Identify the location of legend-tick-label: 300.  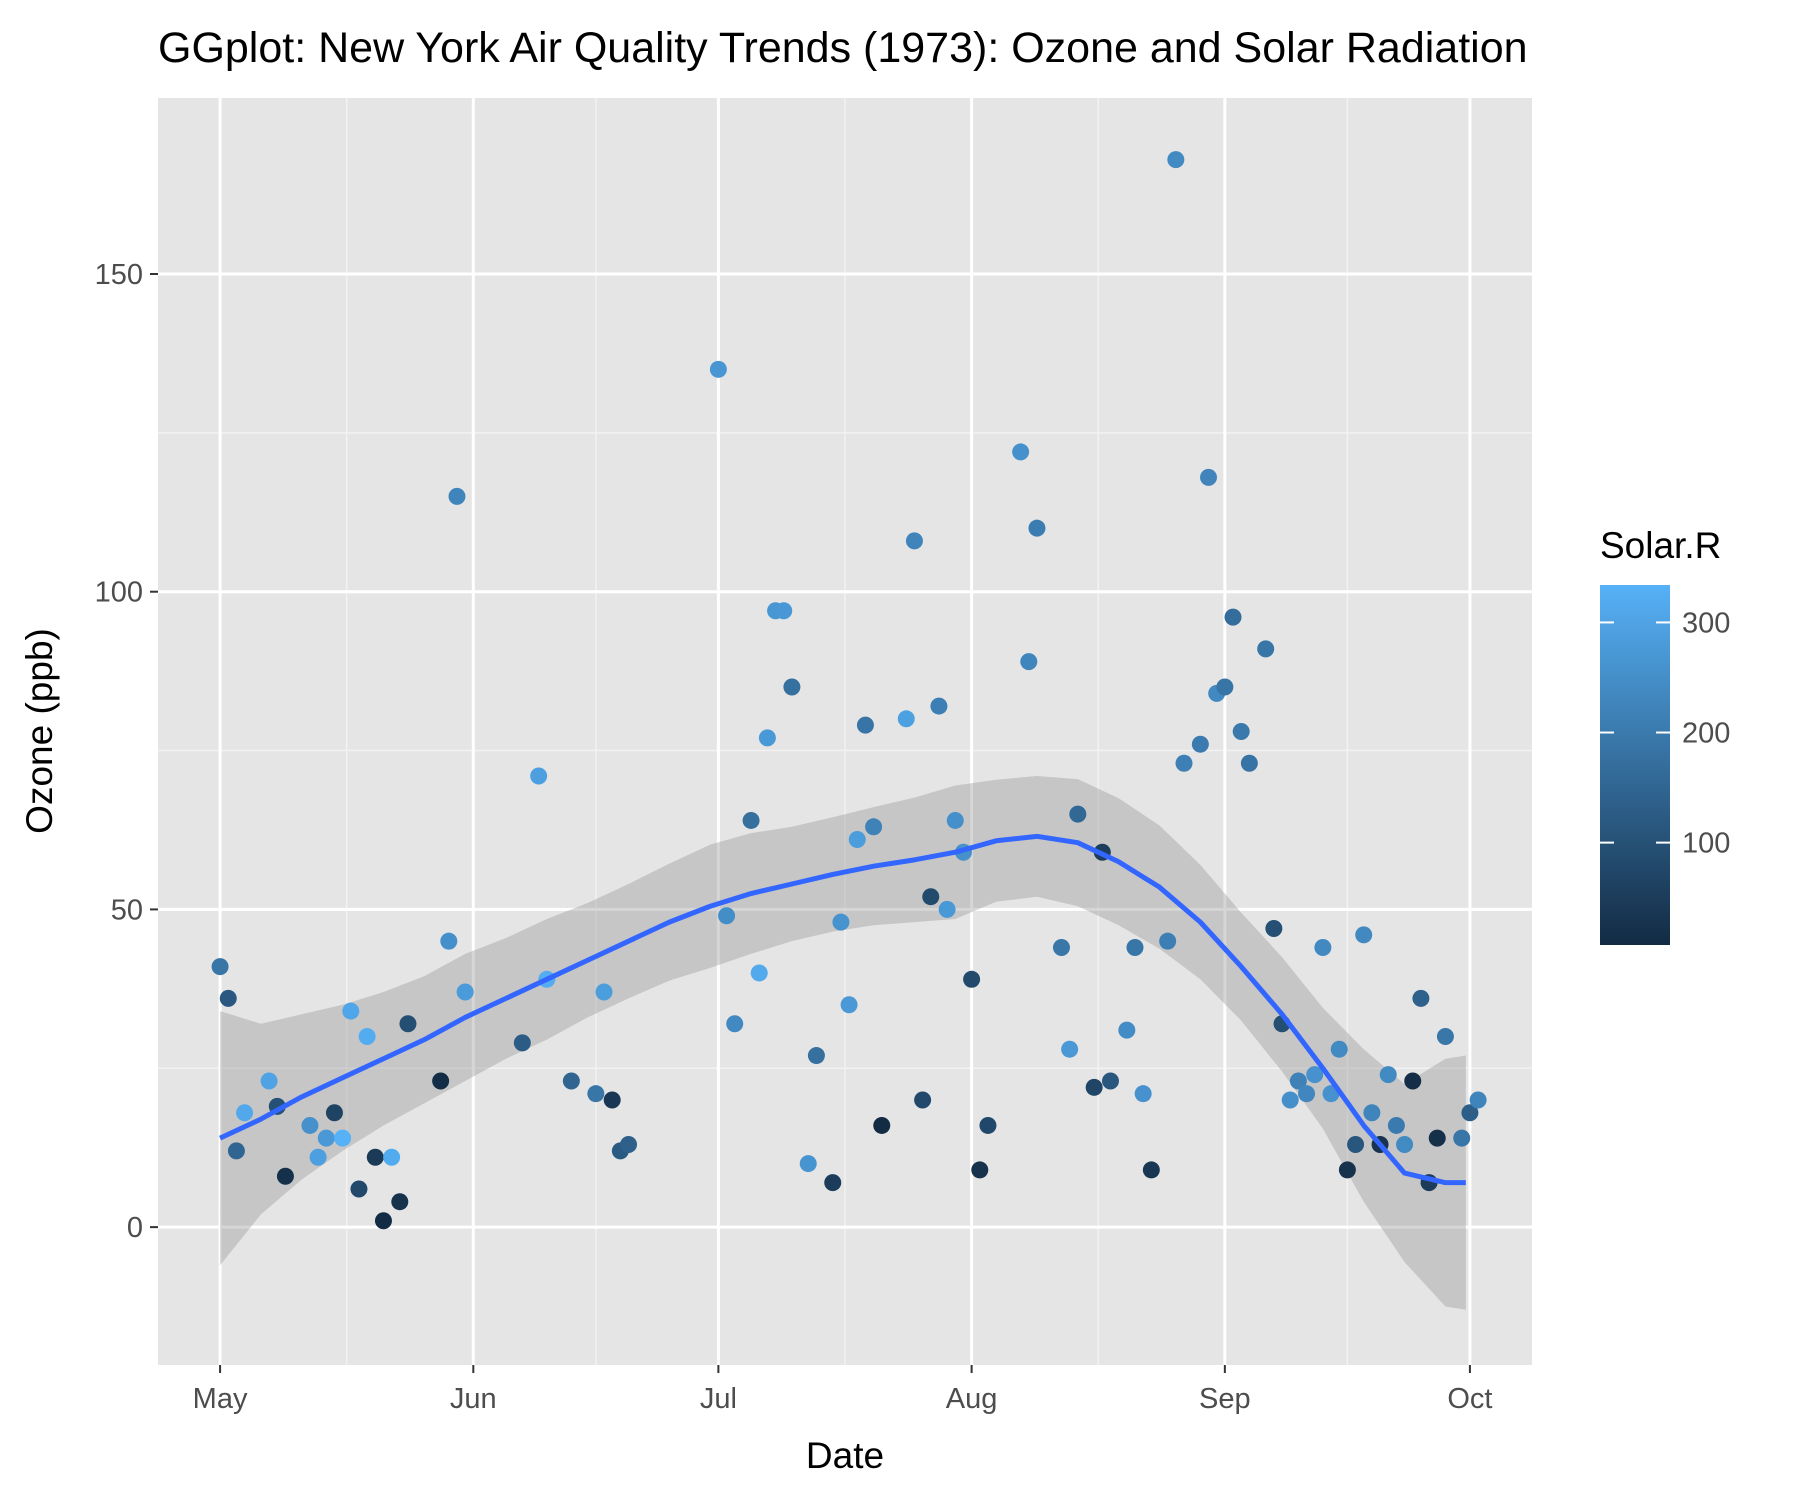
(1706, 623).